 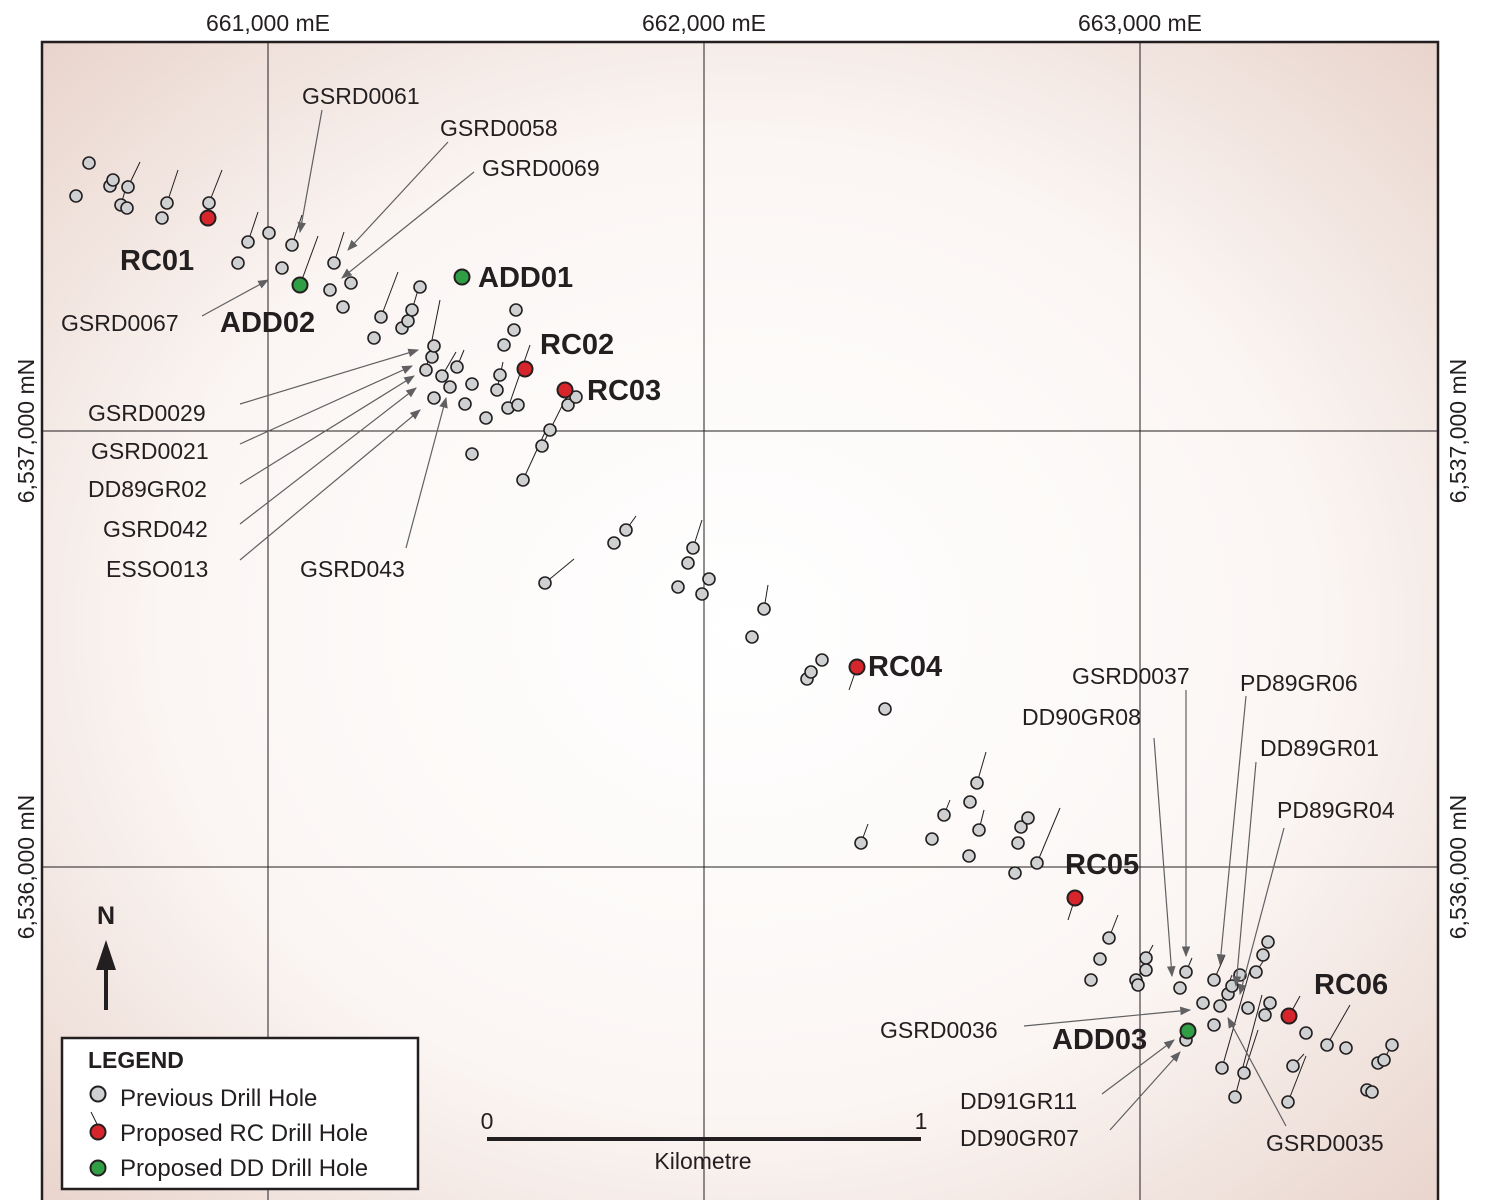 I want to click on leader-dd90gr08, so click(x=1164, y=857).